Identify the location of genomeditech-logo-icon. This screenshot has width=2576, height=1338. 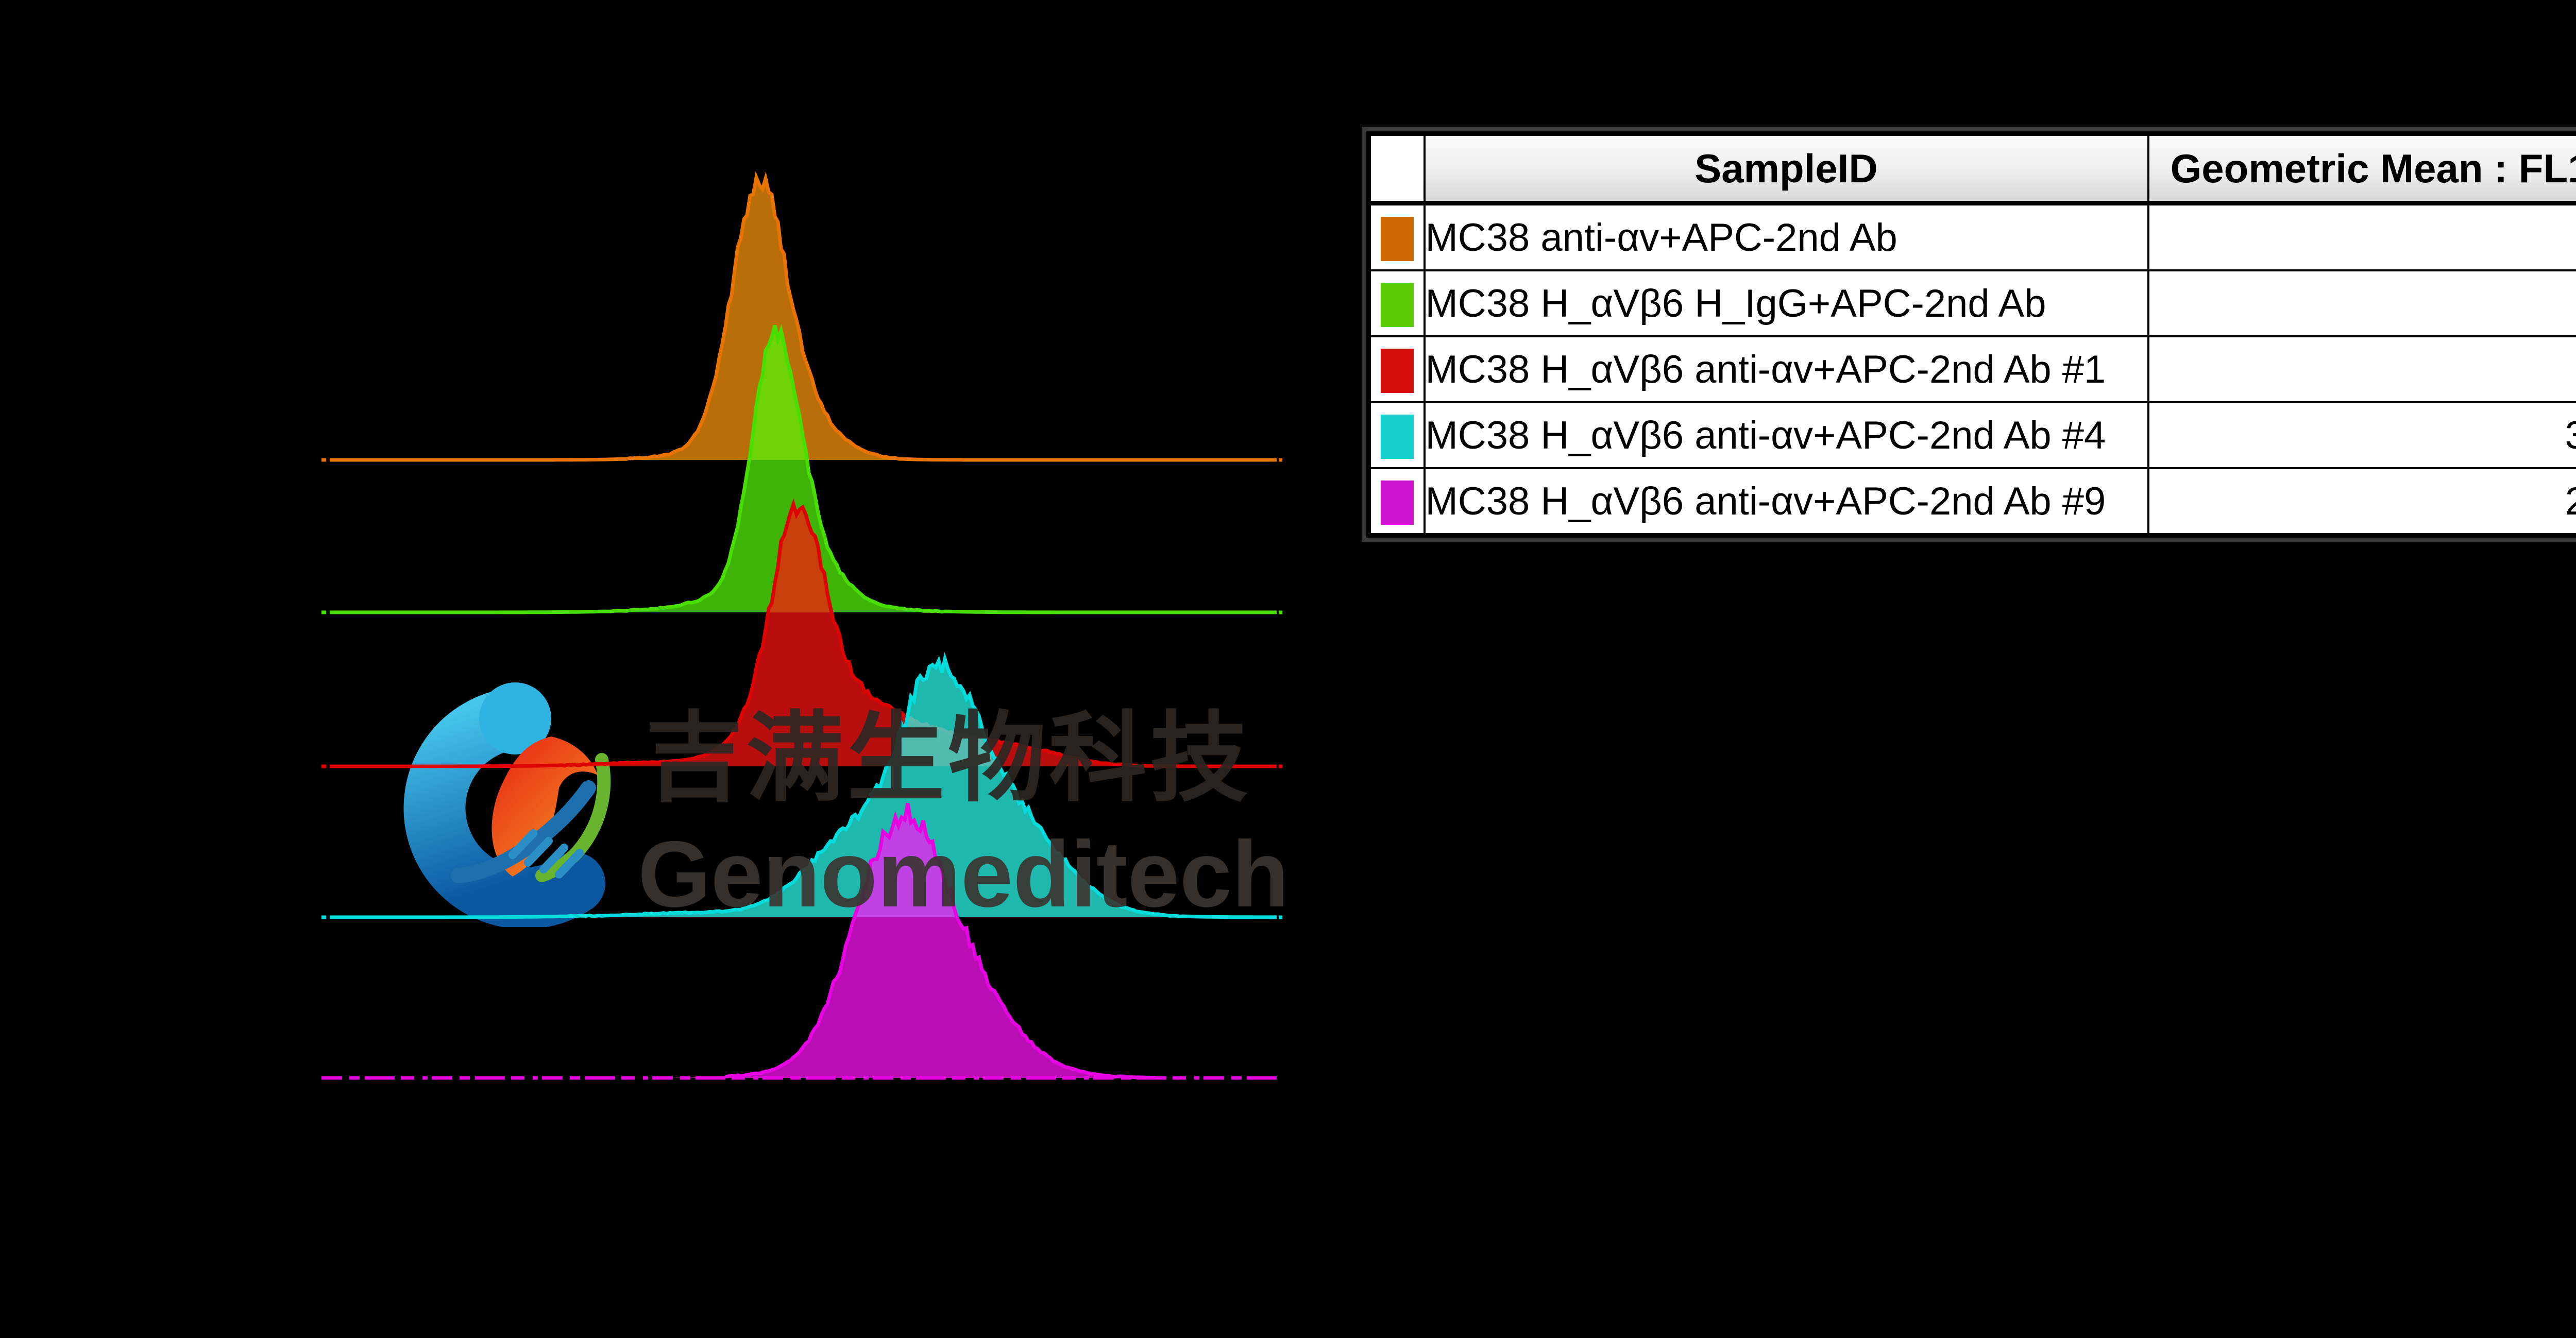
(507, 804).